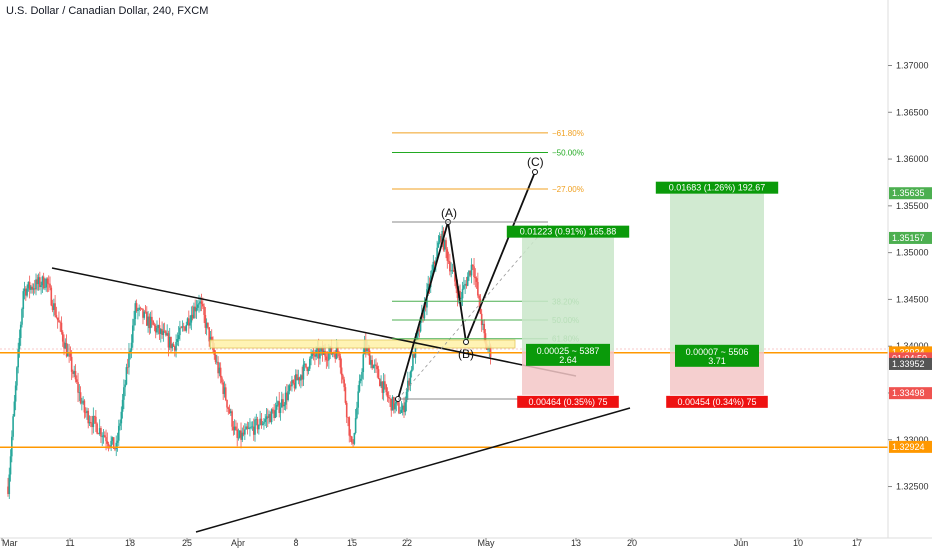 The height and width of the screenshot is (550, 932). I want to click on price-label-text: 1.35157, so click(908, 238).